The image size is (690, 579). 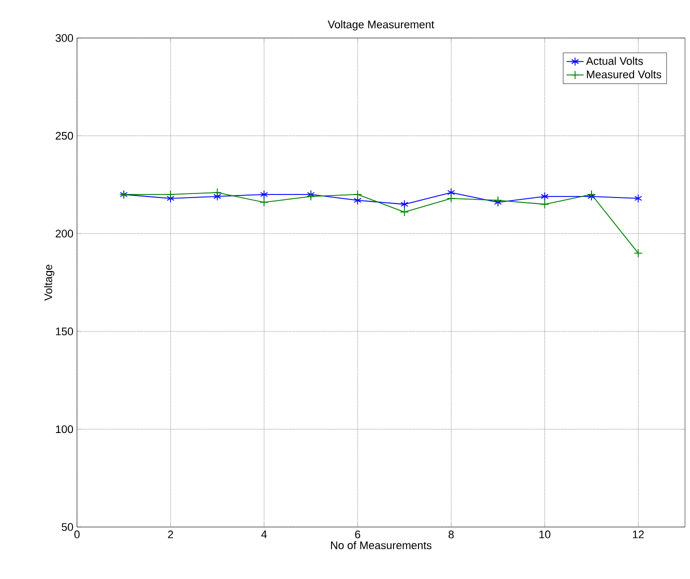 What do you see at coordinates (65, 429) in the screenshot?
I see `y-tick-label: 100` at bounding box center [65, 429].